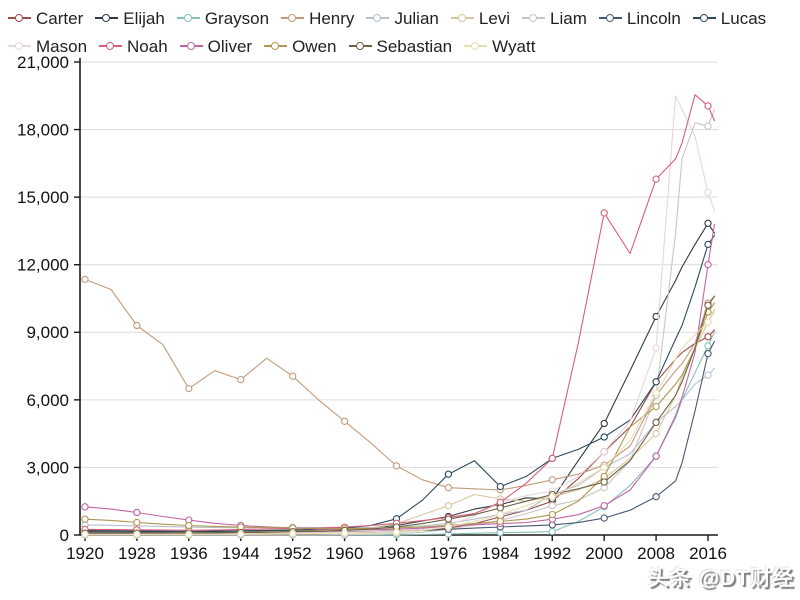 This screenshot has height=600, width=800. I want to click on y-tick-label: 18,000, so click(43, 130).